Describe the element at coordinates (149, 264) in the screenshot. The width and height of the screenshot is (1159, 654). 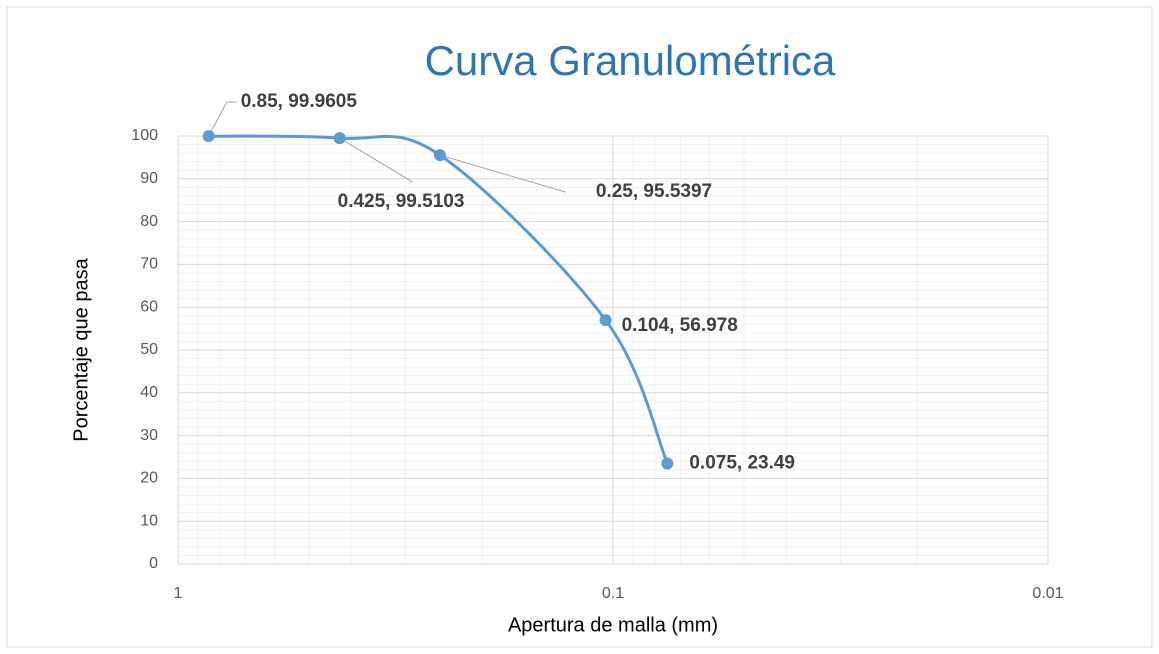
I see `y-tick-label: 70` at that location.